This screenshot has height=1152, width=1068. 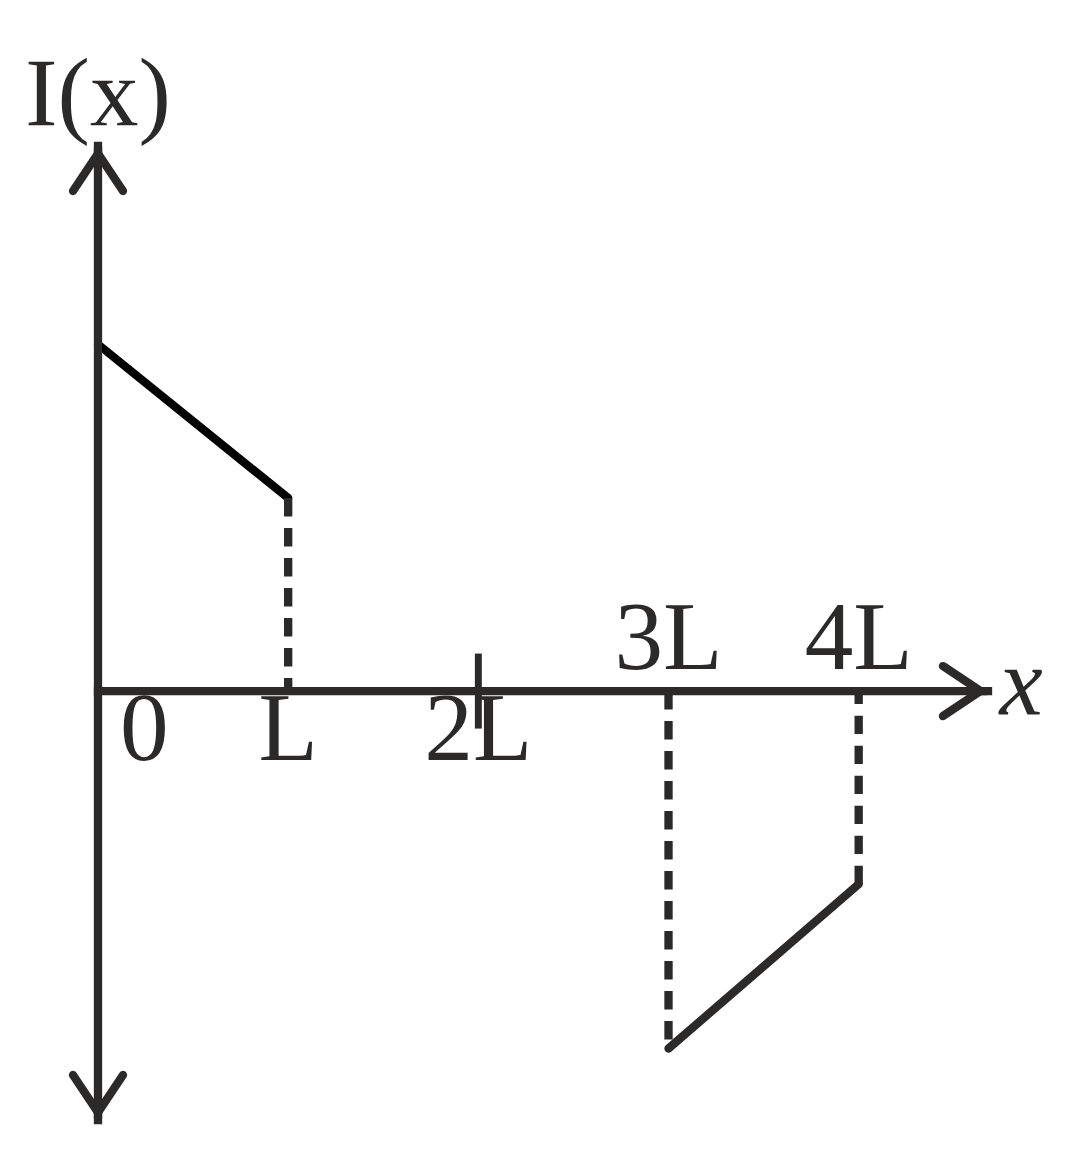 What do you see at coordinates (144, 728) in the screenshot?
I see `x-tick-label: 0` at bounding box center [144, 728].